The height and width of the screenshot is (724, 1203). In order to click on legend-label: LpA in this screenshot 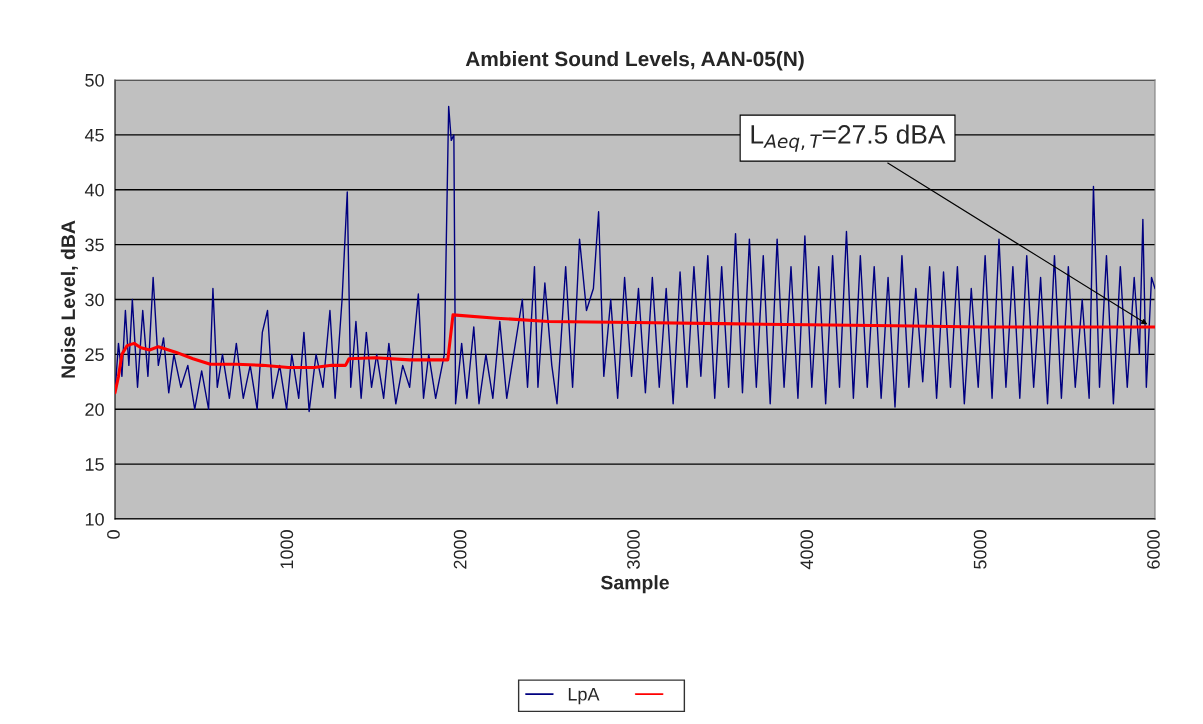, I will do `click(584, 696)`.